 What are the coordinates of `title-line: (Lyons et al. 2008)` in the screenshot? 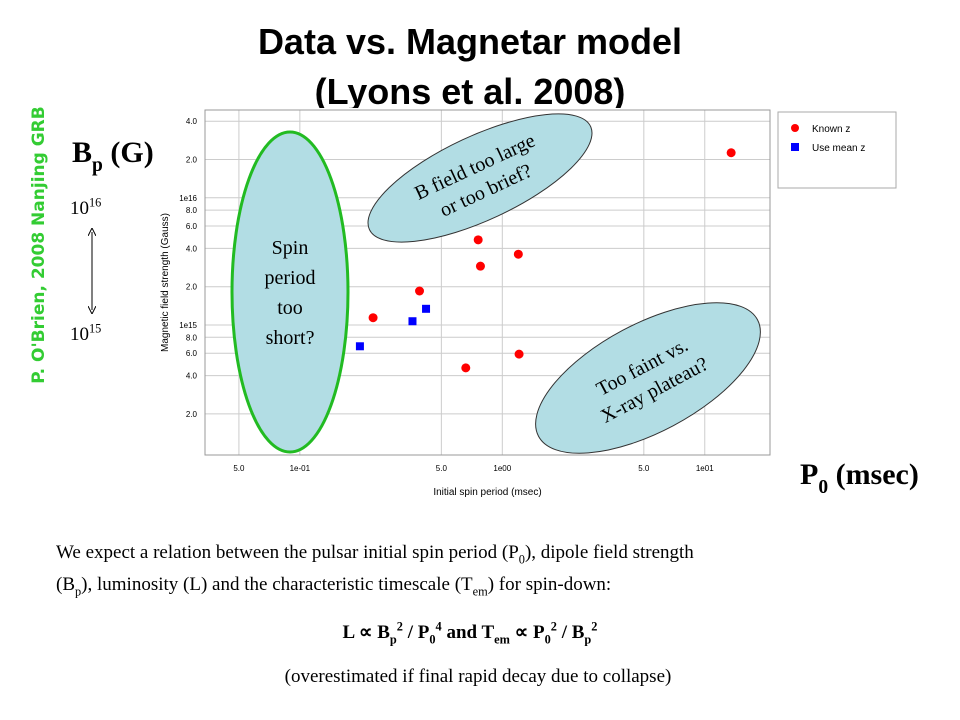 It's located at (470, 91).